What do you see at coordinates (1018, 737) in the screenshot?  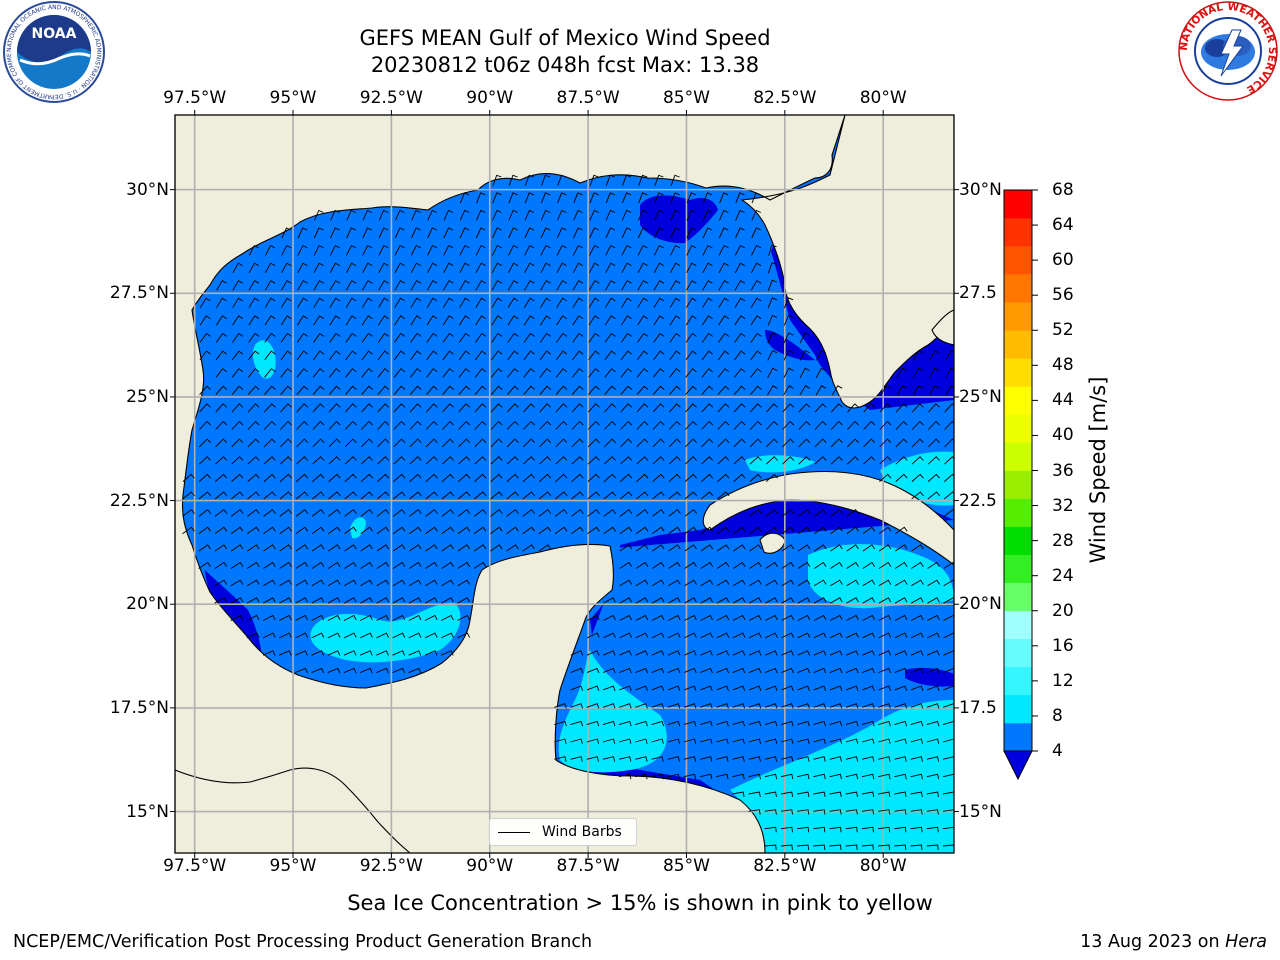 I see `colorbar-segment` at bounding box center [1018, 737].